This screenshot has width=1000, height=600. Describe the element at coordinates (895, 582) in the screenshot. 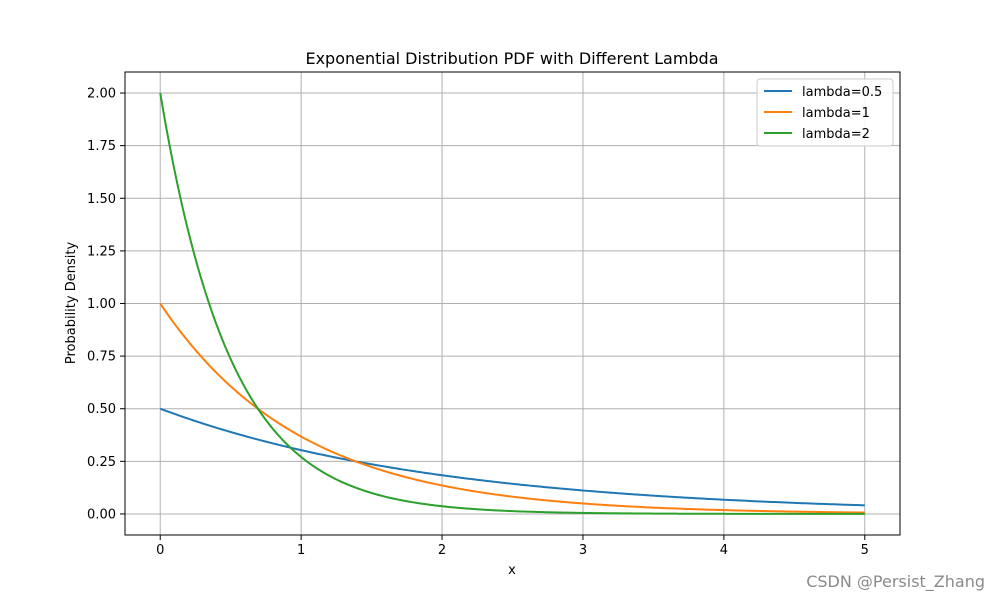

I see `watermark: CSDN @Persist_Zhang` at that location.